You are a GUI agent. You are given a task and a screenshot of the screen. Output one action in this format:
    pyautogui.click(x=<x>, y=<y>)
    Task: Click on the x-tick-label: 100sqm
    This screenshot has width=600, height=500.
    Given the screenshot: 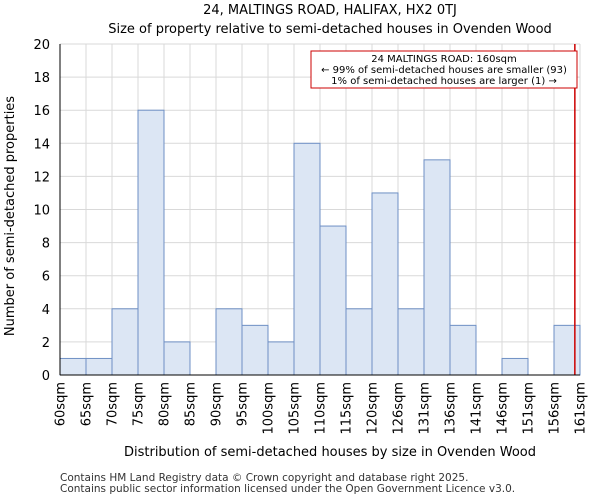 What is the action you would take?
    pyautogui.click(x=269, y=408)
    